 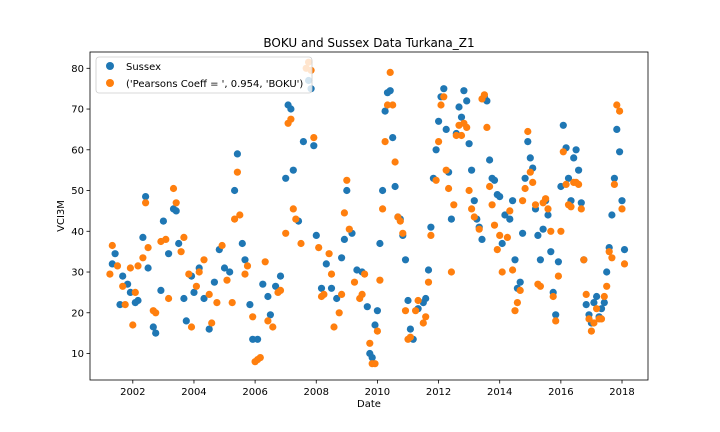 I want to click on y-tick-label-4: 50, so click(x=77, y=191).